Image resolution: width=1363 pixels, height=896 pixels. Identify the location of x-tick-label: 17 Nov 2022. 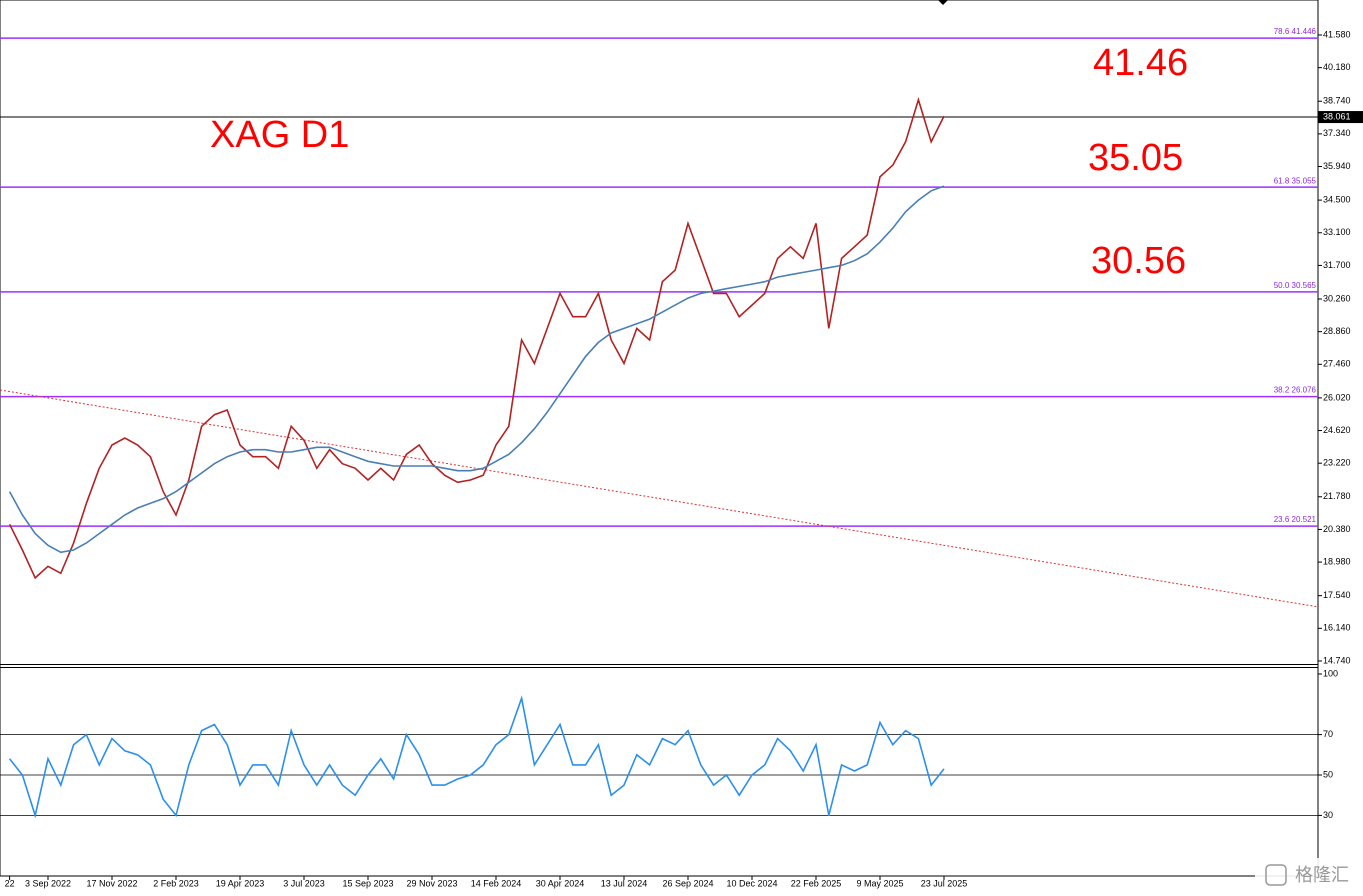
(111, 883).